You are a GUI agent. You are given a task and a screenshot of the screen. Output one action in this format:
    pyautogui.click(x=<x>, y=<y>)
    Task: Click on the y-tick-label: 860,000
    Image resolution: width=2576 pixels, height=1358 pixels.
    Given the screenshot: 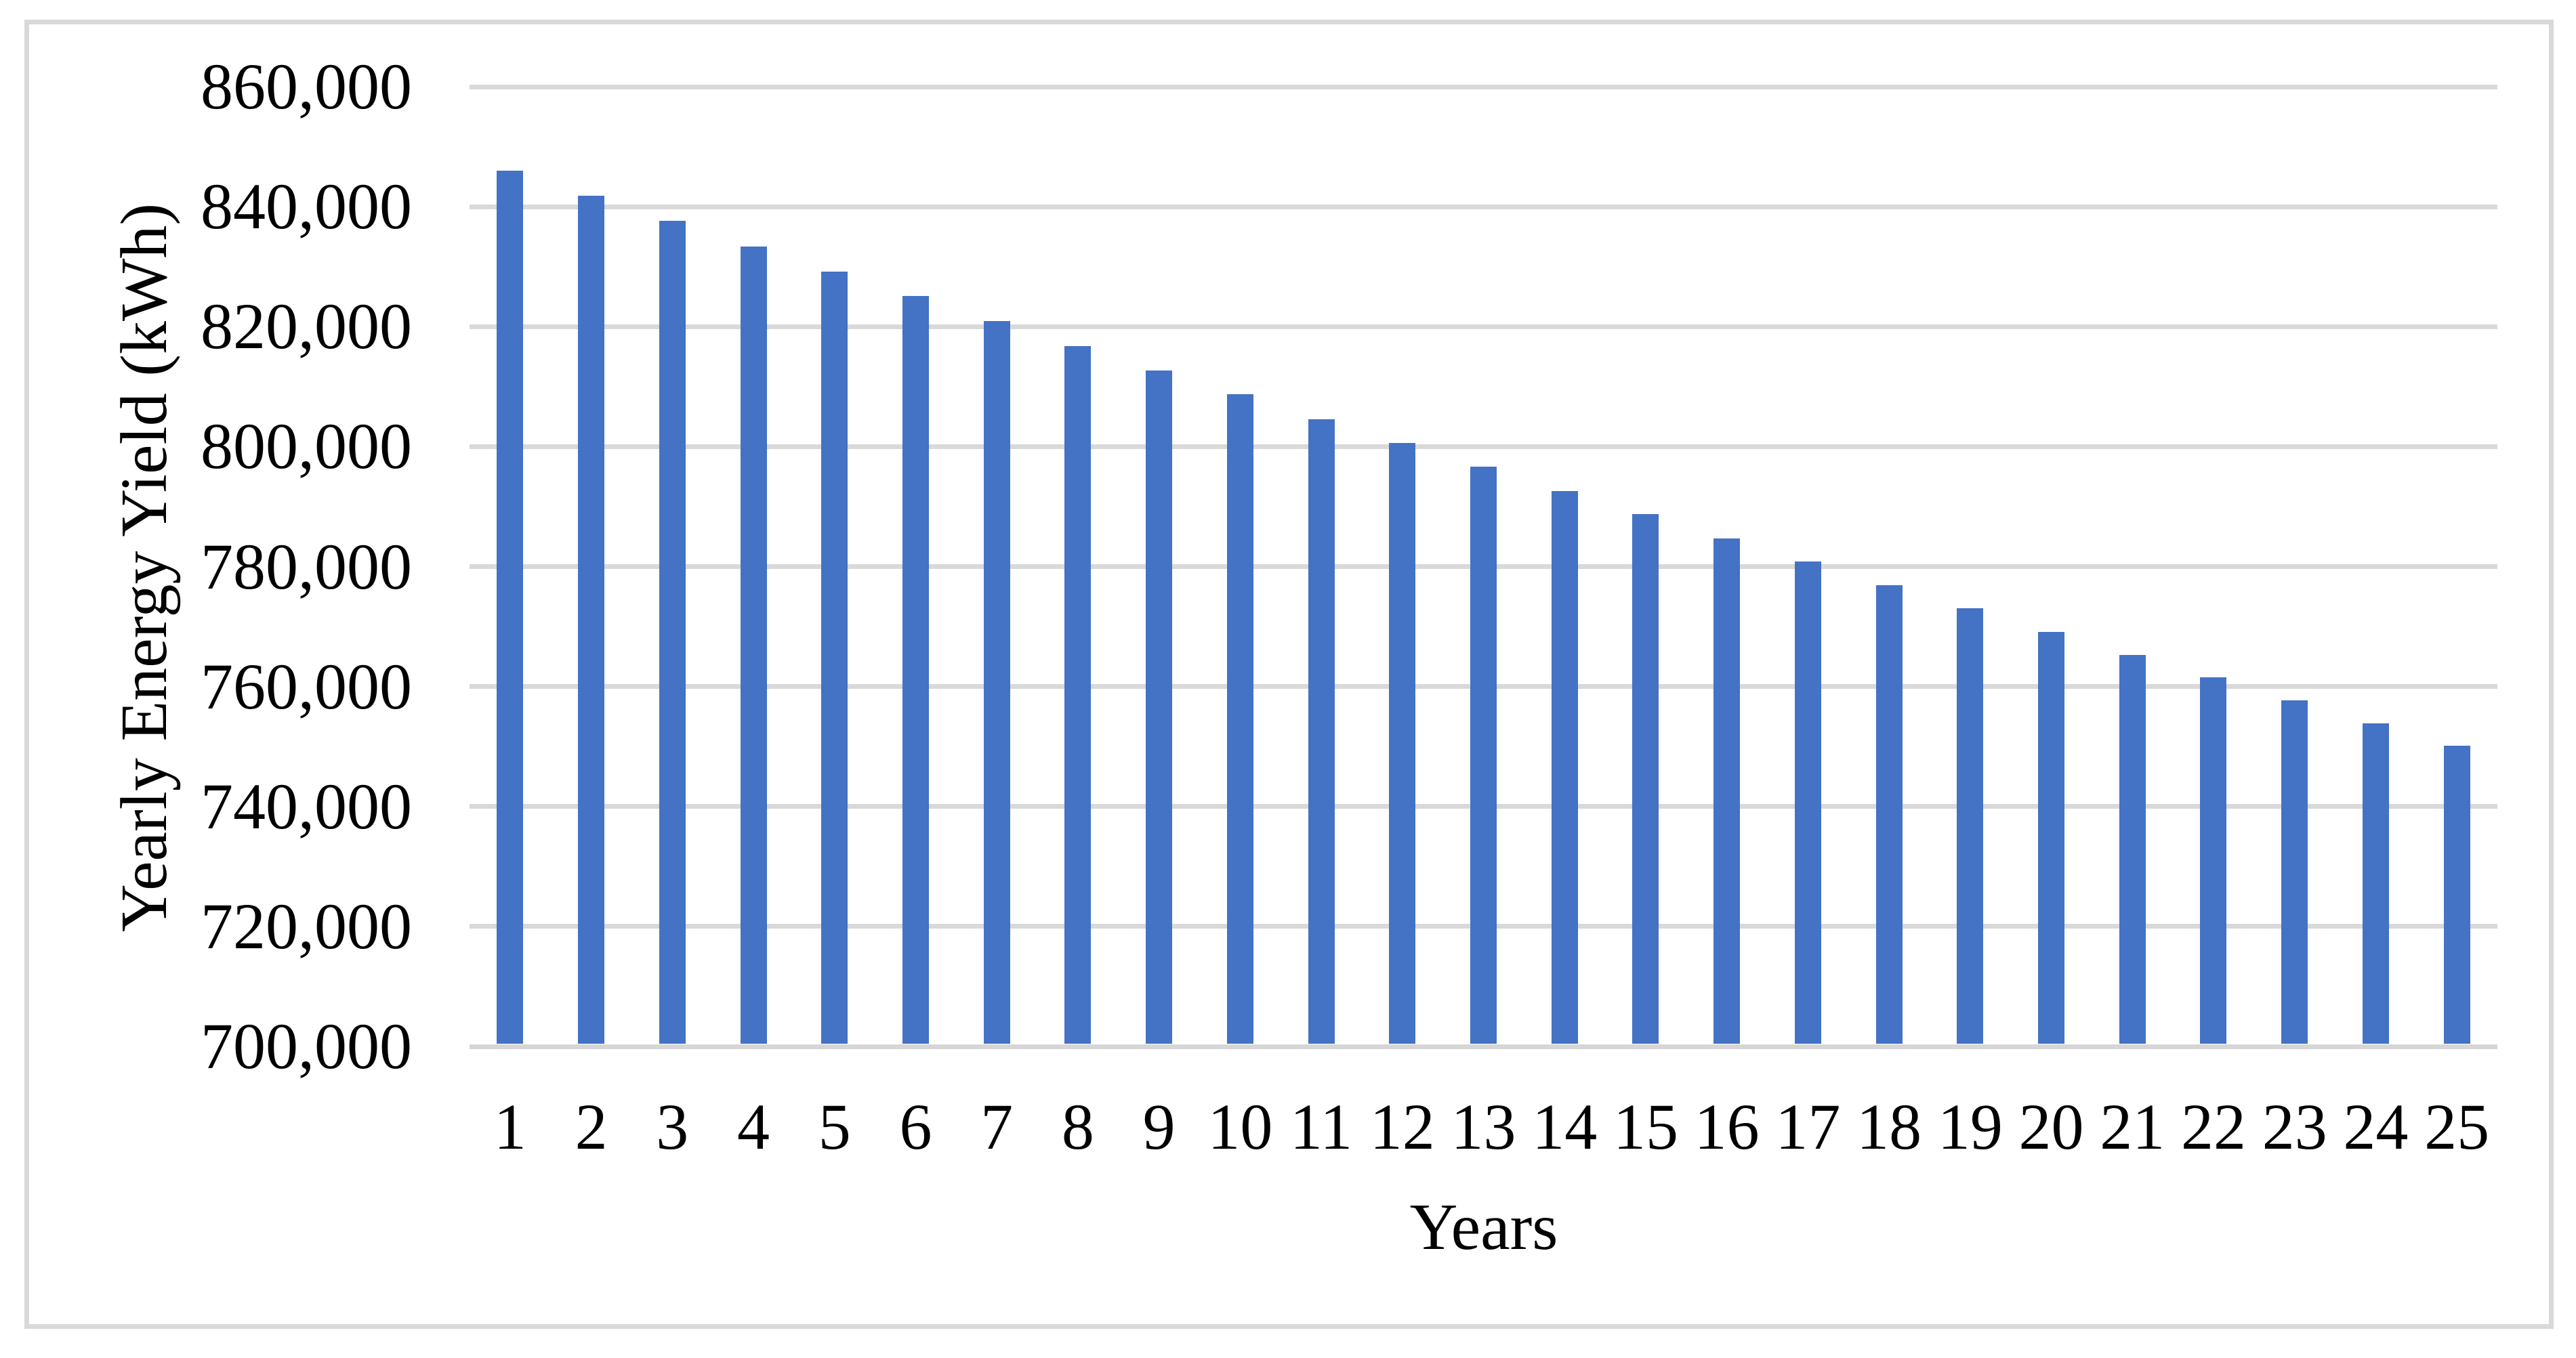 What is the action you would take?
    pyautogui.click(x=306, y=87)
    